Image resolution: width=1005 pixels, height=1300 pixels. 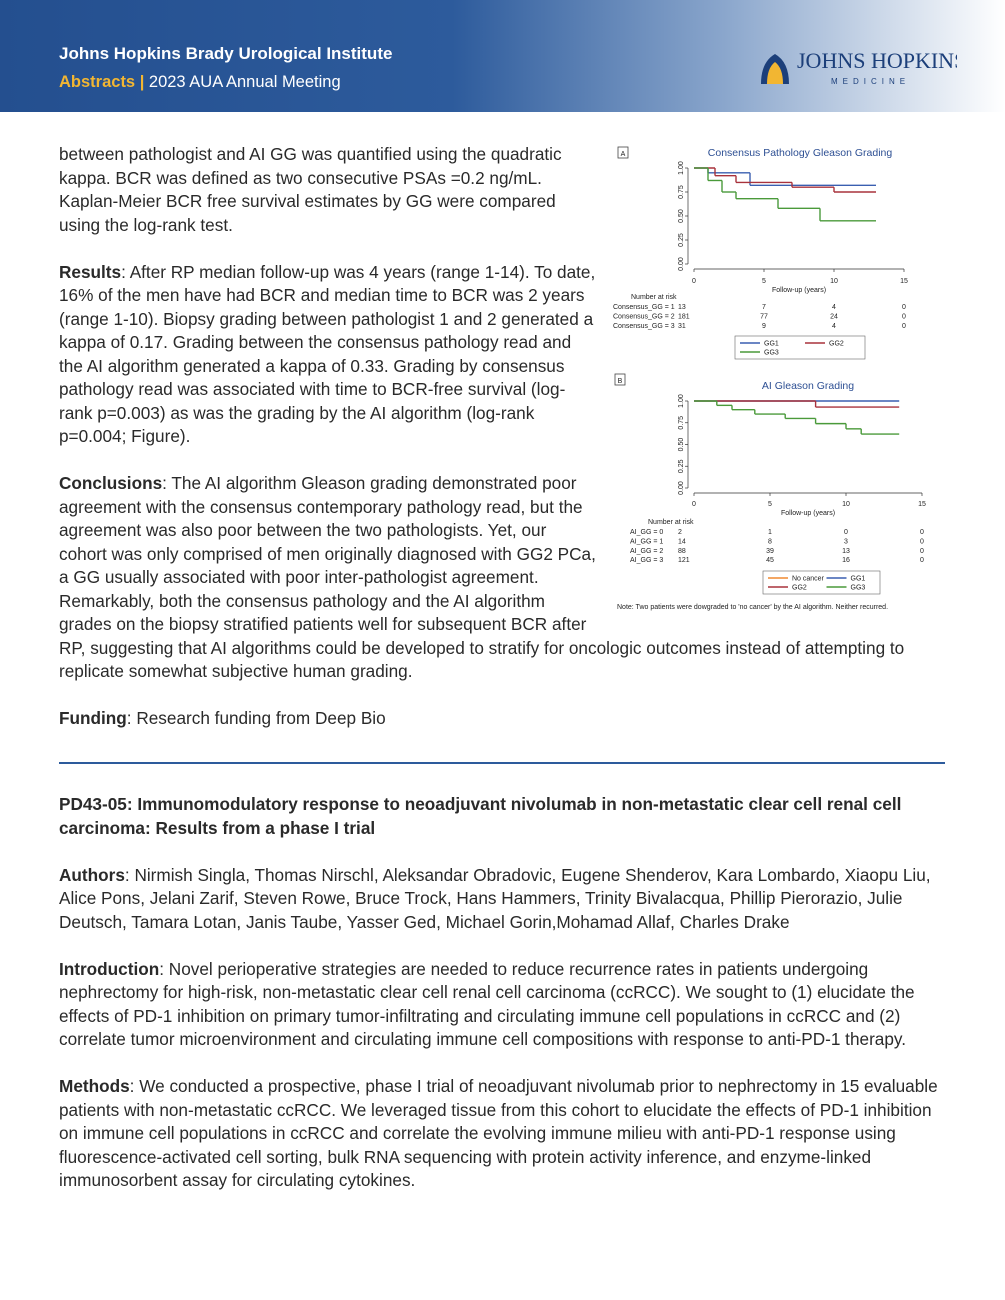 I want to click on header-label: Abstracts |, so click(x=102, y=82).